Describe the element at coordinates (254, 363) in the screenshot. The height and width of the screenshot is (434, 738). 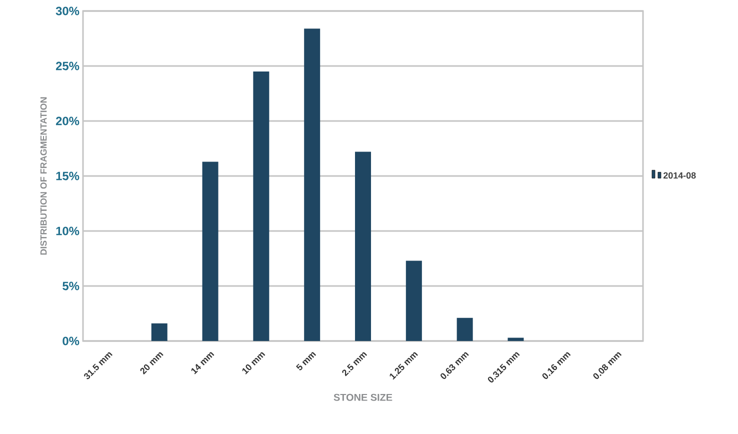
I see `x-tick-label: 10 mm` at that location.